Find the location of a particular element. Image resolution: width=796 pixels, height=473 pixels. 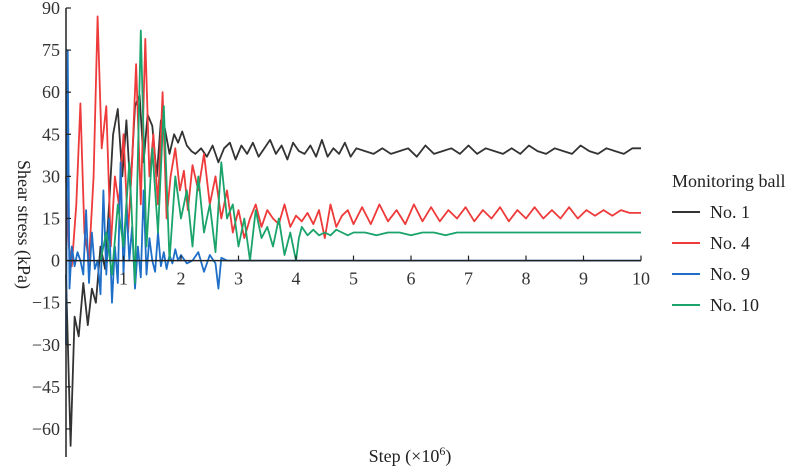

x-tick-label: 3 is located at coordinates (238, 279).